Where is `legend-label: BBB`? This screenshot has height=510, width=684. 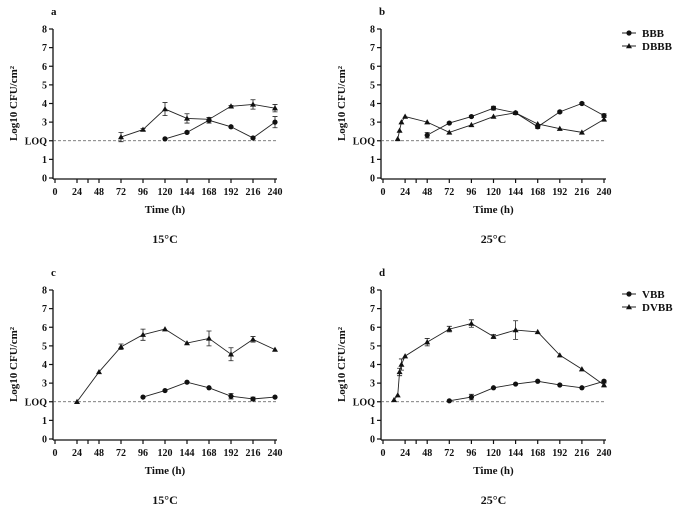 legend-label: BBB is located at coordinates (653, 34).